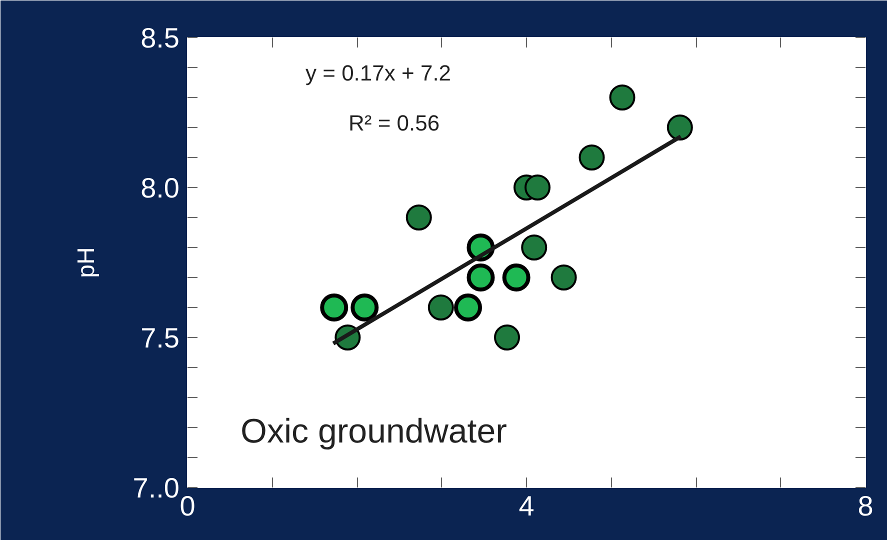  Describe the element at coordinates (156, 488) in the screenshot. I see `y-tick-label: 7..0` at that location.